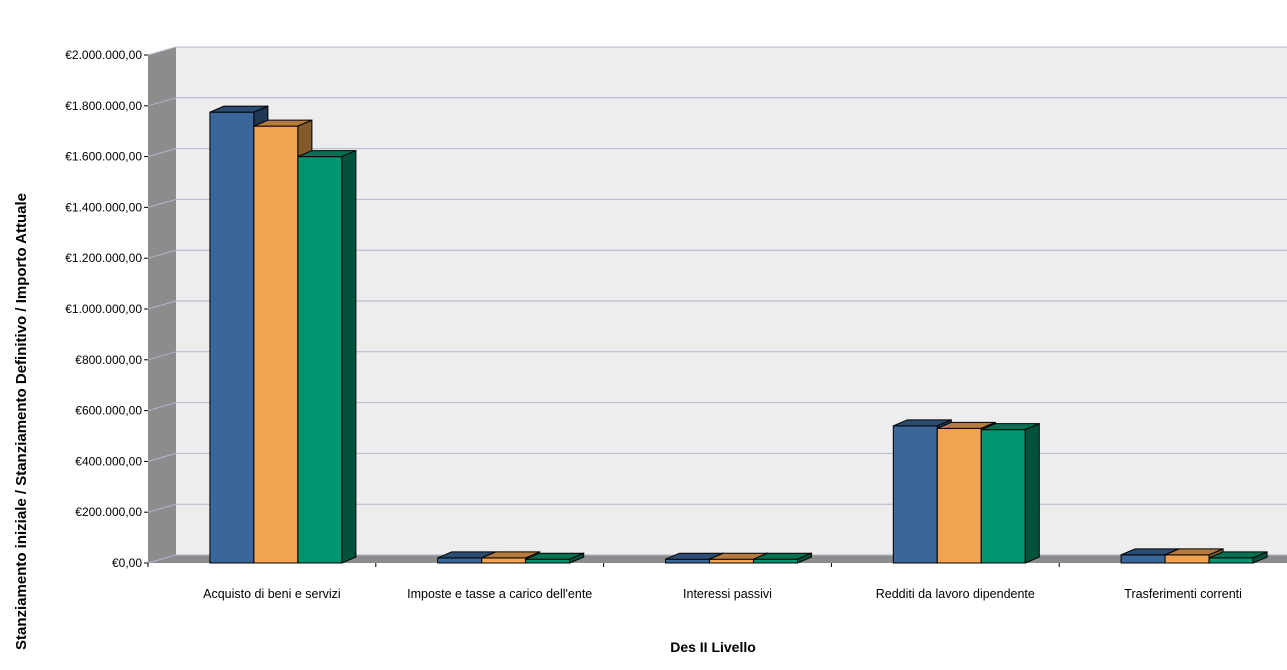 The width and height of the screenshot is (1287, 670). I want to click on y-tick-label: €0,00, so click(127, 563).